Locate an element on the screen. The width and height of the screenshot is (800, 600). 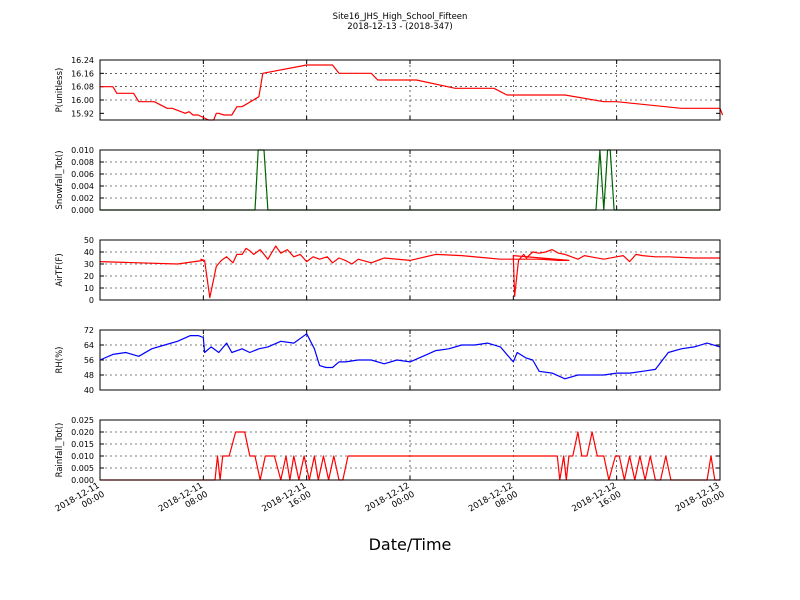
x-tick-label: 2018-12-1216:00 is located at coordinates (596, 502).